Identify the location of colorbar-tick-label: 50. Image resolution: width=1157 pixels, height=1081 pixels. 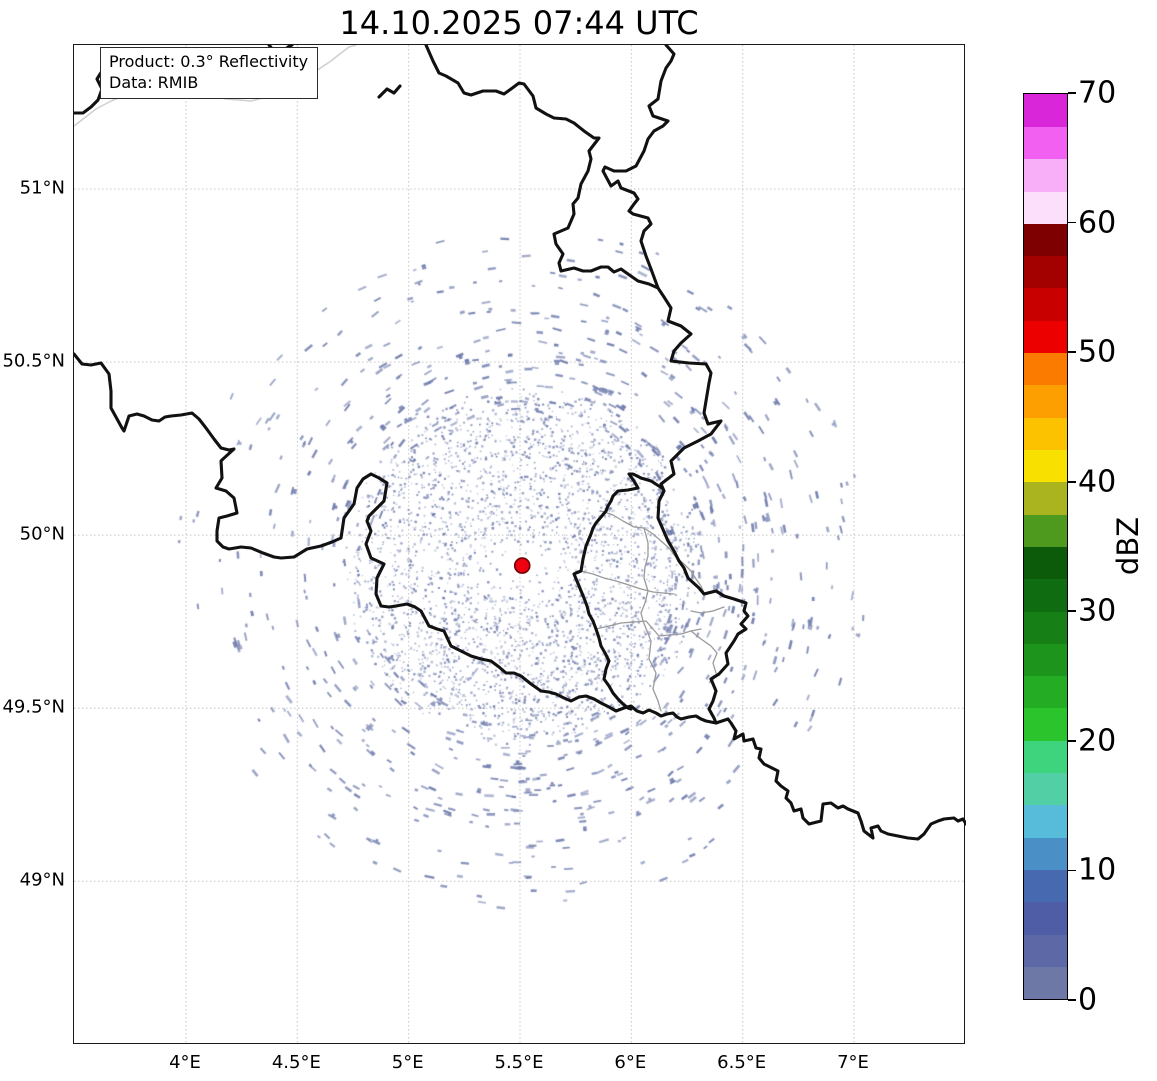
(1097, 352).